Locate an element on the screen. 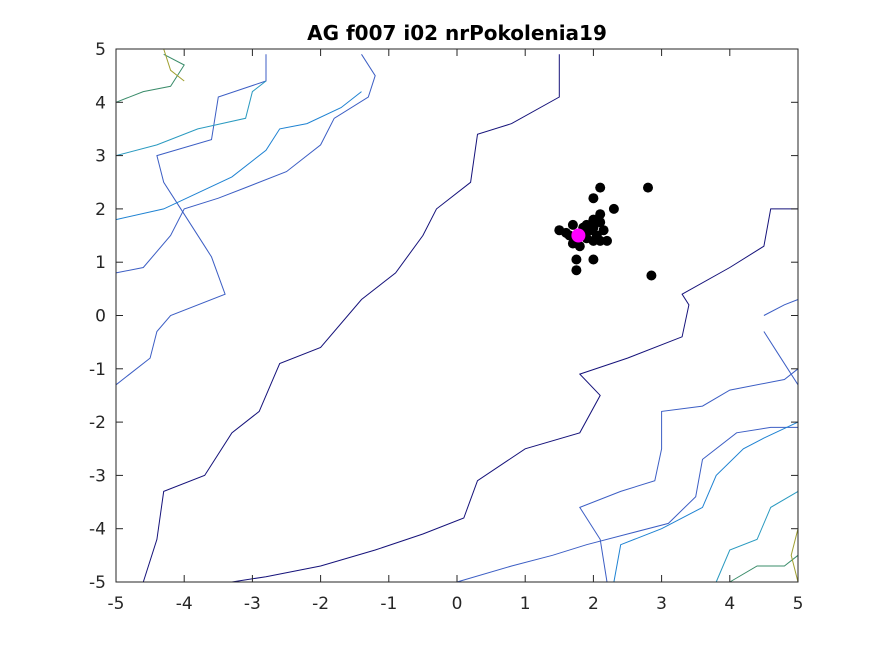 This screenshot has width=881, height=653. y-tick-label: -2 is located at coordinates (97, 423).